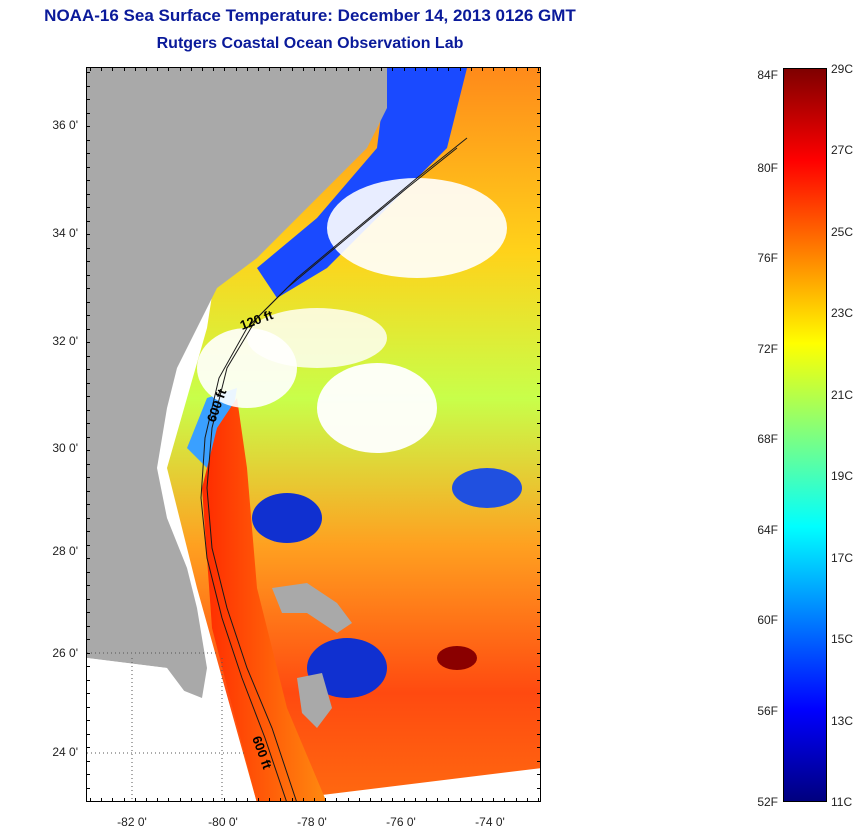  What do you see at coordinates (842, 802) in the screenshot?
I see `colorbar-c-label: 11C` at bounding box center [842, 802].